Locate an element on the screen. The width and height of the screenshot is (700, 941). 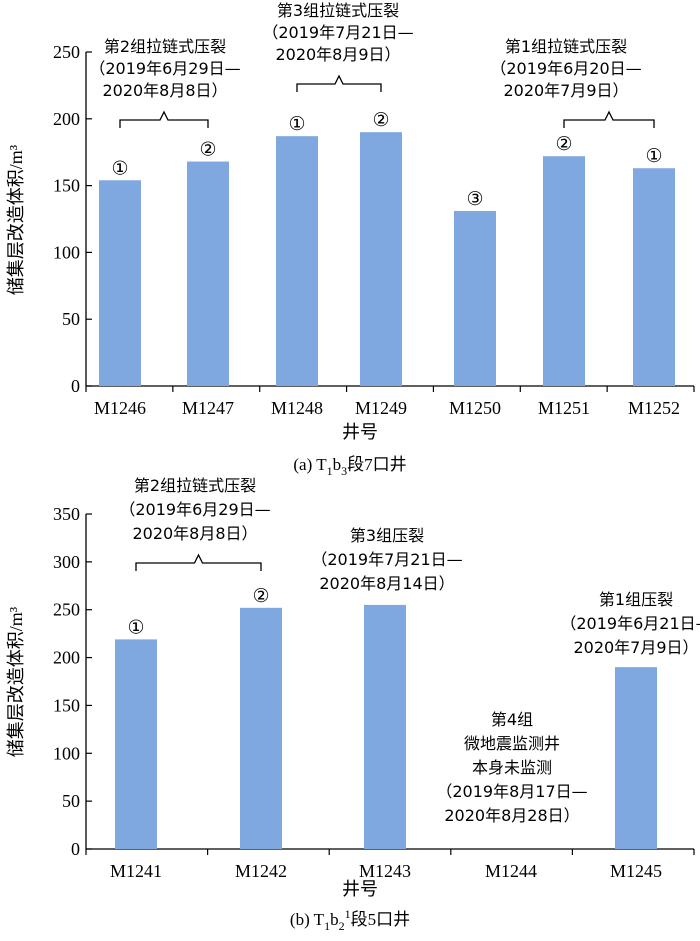
chart-a-category-label: M1249 is located at coordinates (381, 408).